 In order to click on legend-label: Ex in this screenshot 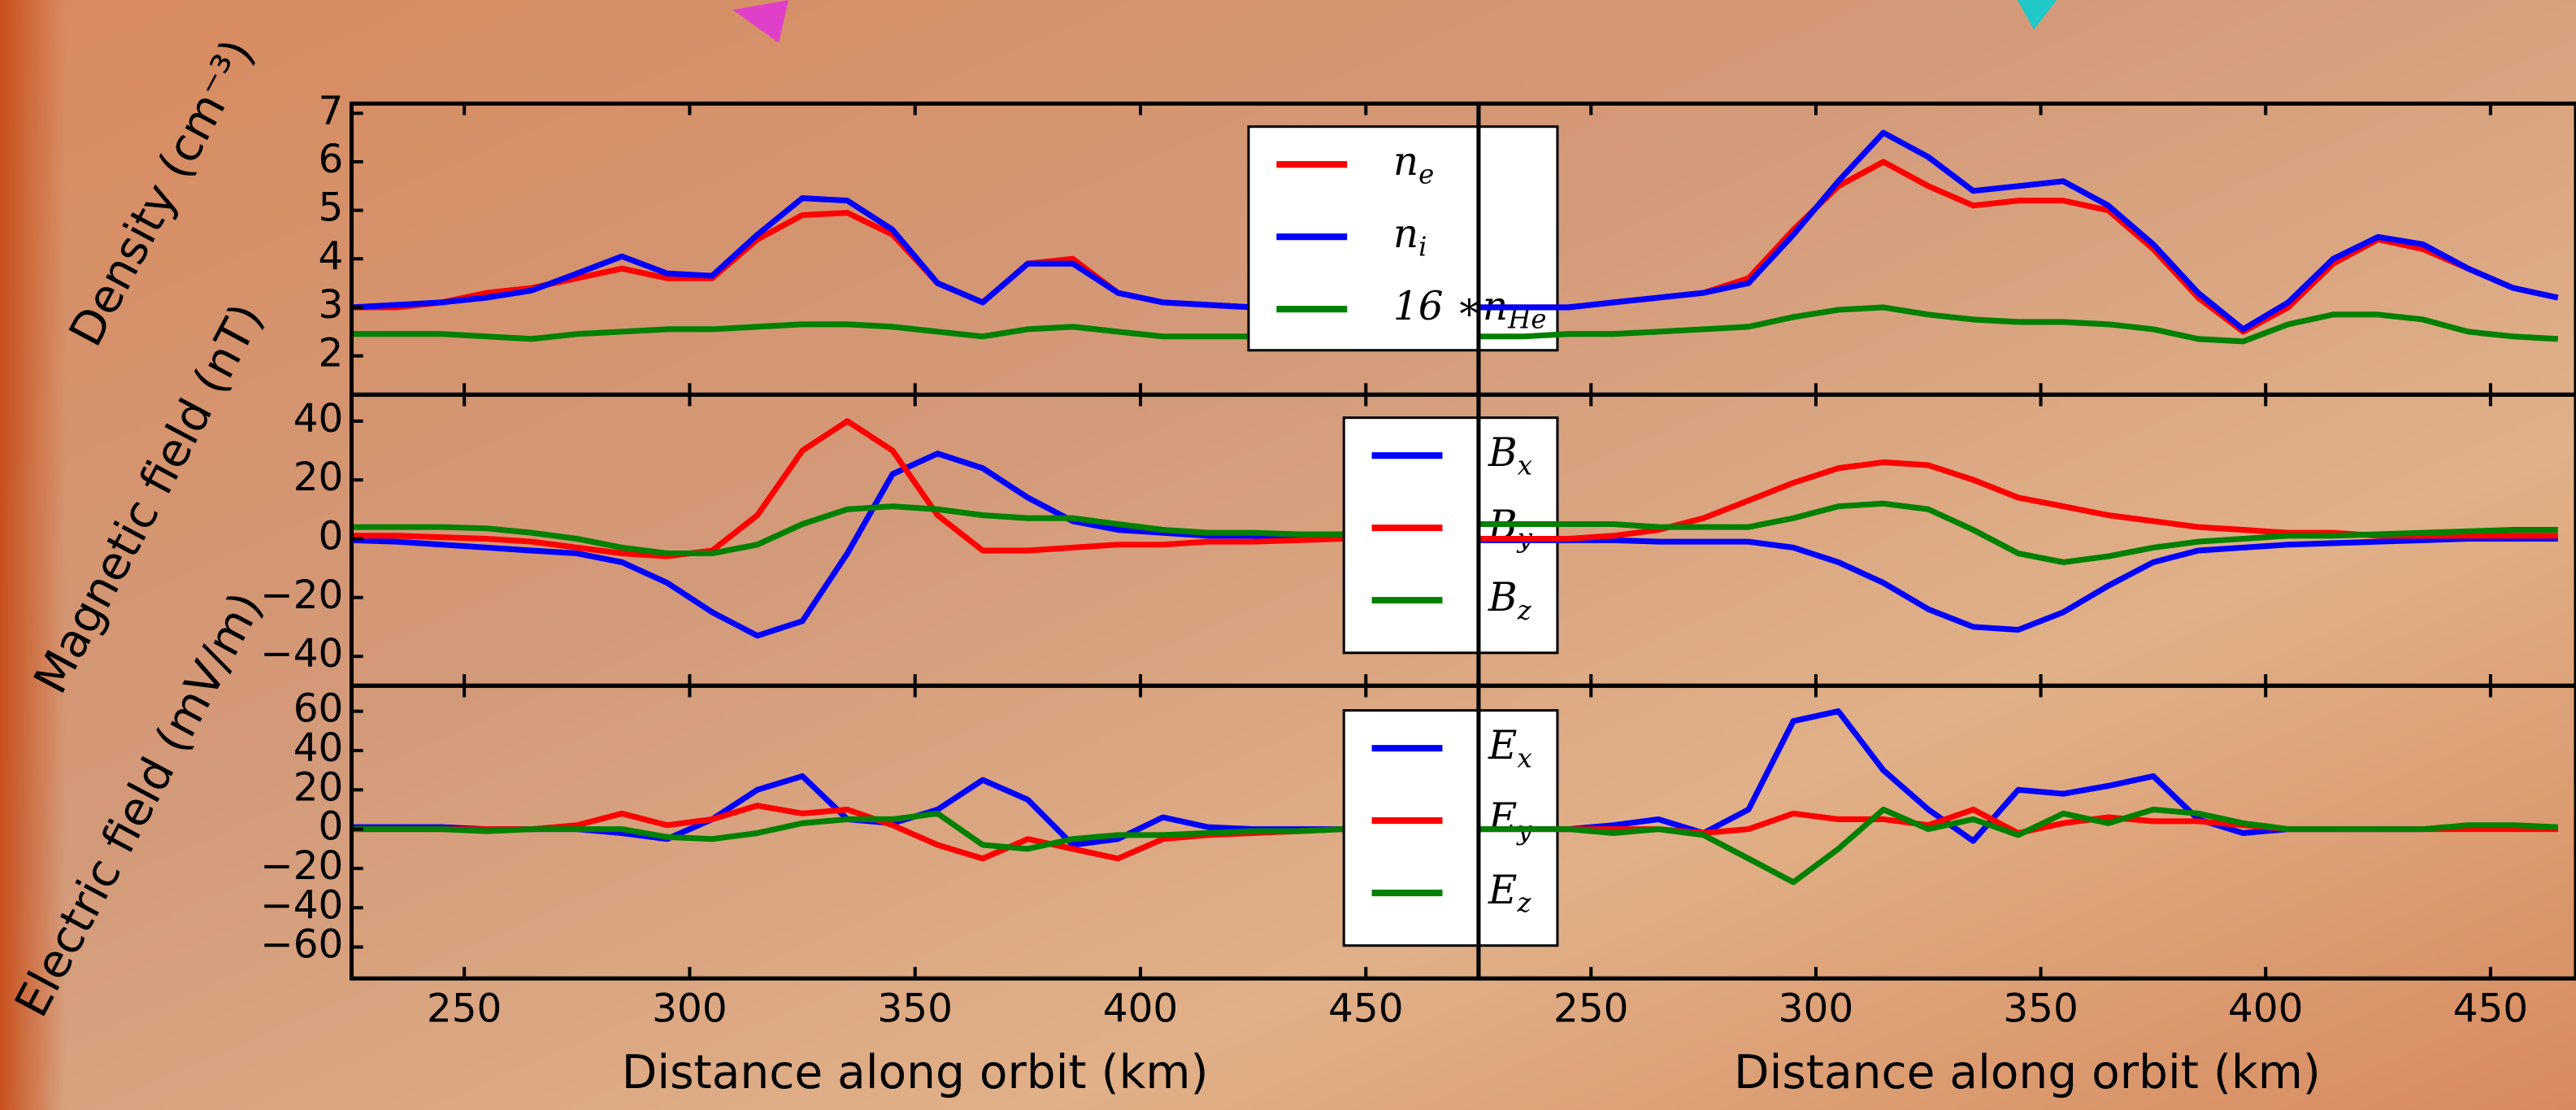, I will do `click(1510, 748)`.